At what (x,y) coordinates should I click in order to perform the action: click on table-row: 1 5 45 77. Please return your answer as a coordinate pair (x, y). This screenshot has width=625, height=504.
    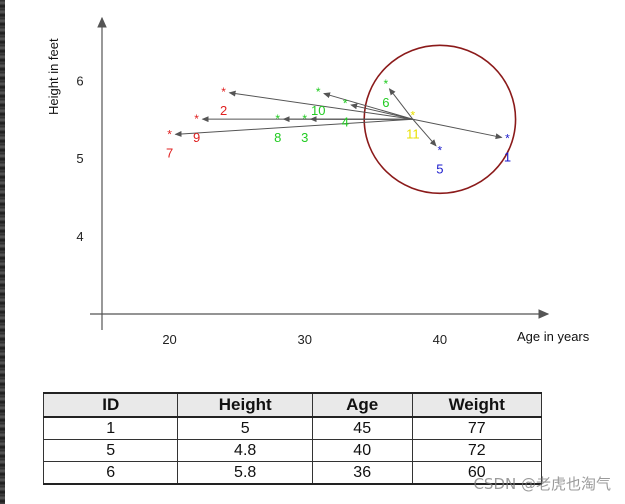
    Looking at the image, I should click on (292, 428).